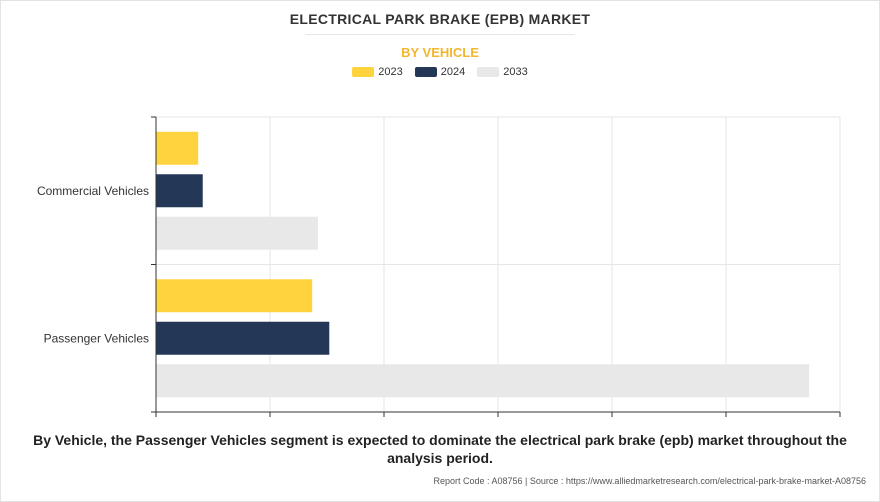 The width and height of the screenshot is (880, 502). What do you see at coordinates (177, 148) in the screenshot?
I see `bar-commercial-vehicles-2023` at bounding box center [177, 148].